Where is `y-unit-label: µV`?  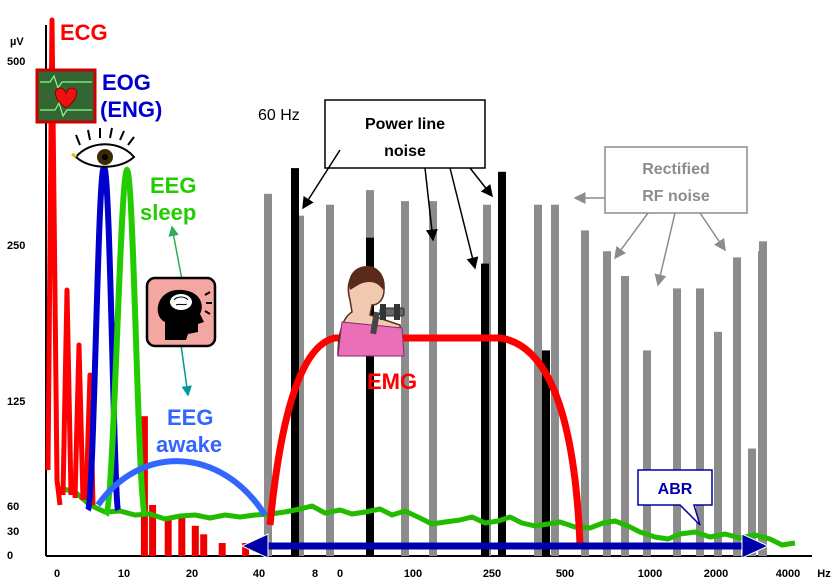 y-unit-label: µV is located at coordinates (17, 42).